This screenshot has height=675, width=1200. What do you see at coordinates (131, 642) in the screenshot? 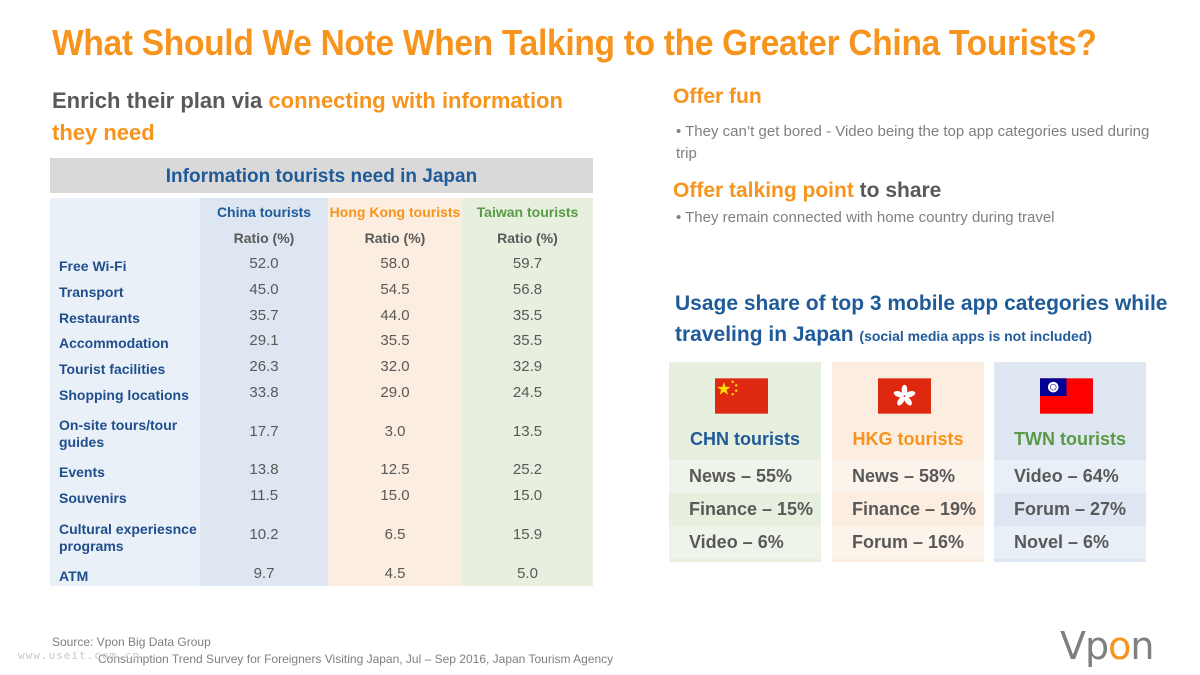
I see `source-line-1: Source: Vpon Big Data Group` at bounding box center [131, 642].